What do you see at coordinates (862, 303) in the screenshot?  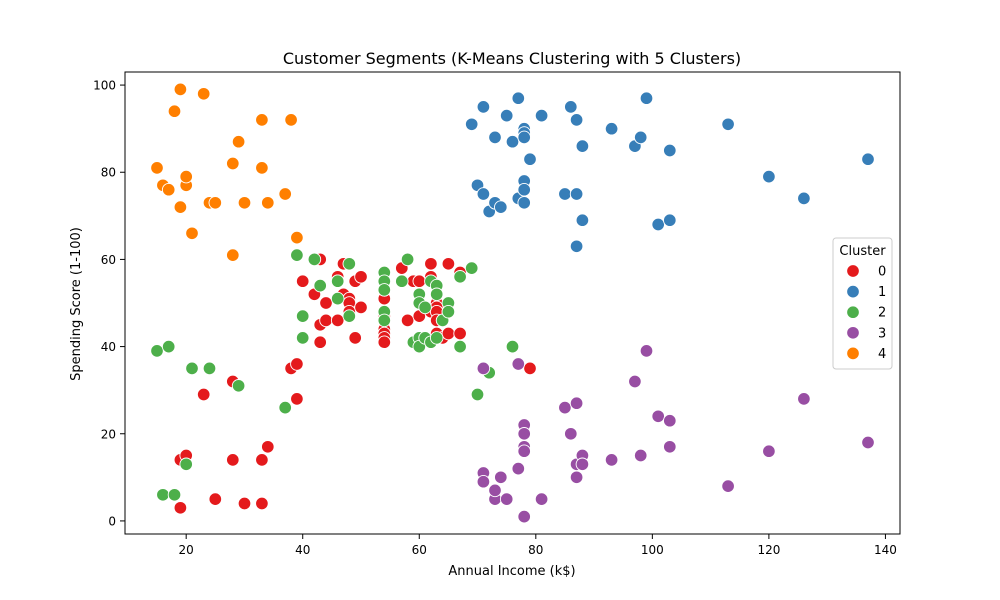 I see `legend: Cluster 0 1 2 3 4` at bounding box center [862, 303].